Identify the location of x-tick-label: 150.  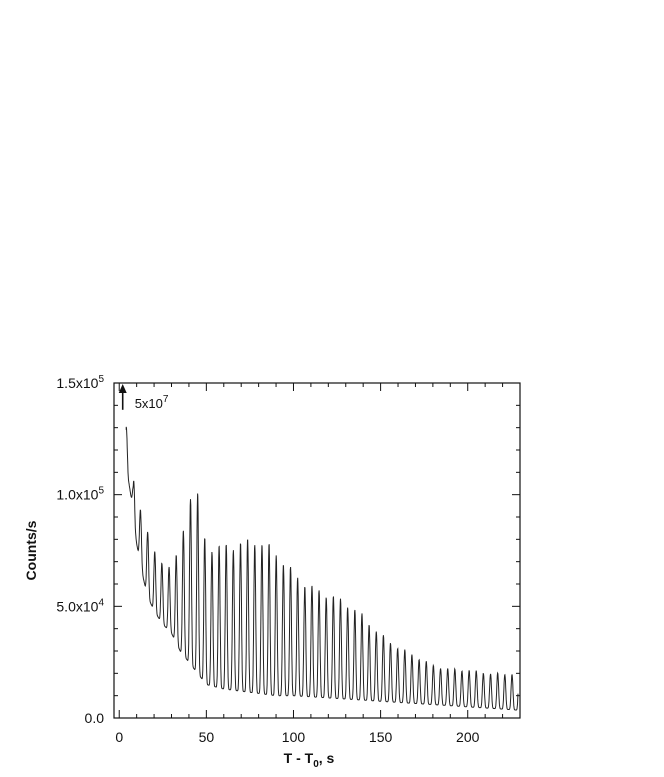
(381, 737).